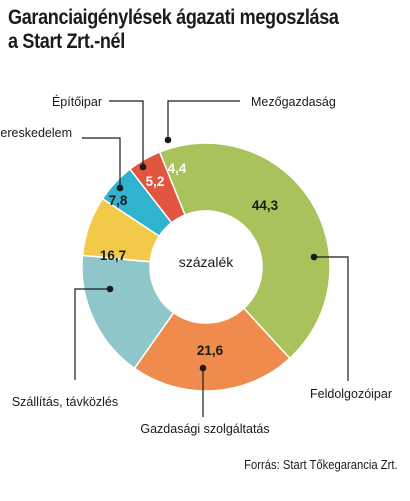 The image size is (410, 501). I want to click on center-label: százalék, so click(206, 262).